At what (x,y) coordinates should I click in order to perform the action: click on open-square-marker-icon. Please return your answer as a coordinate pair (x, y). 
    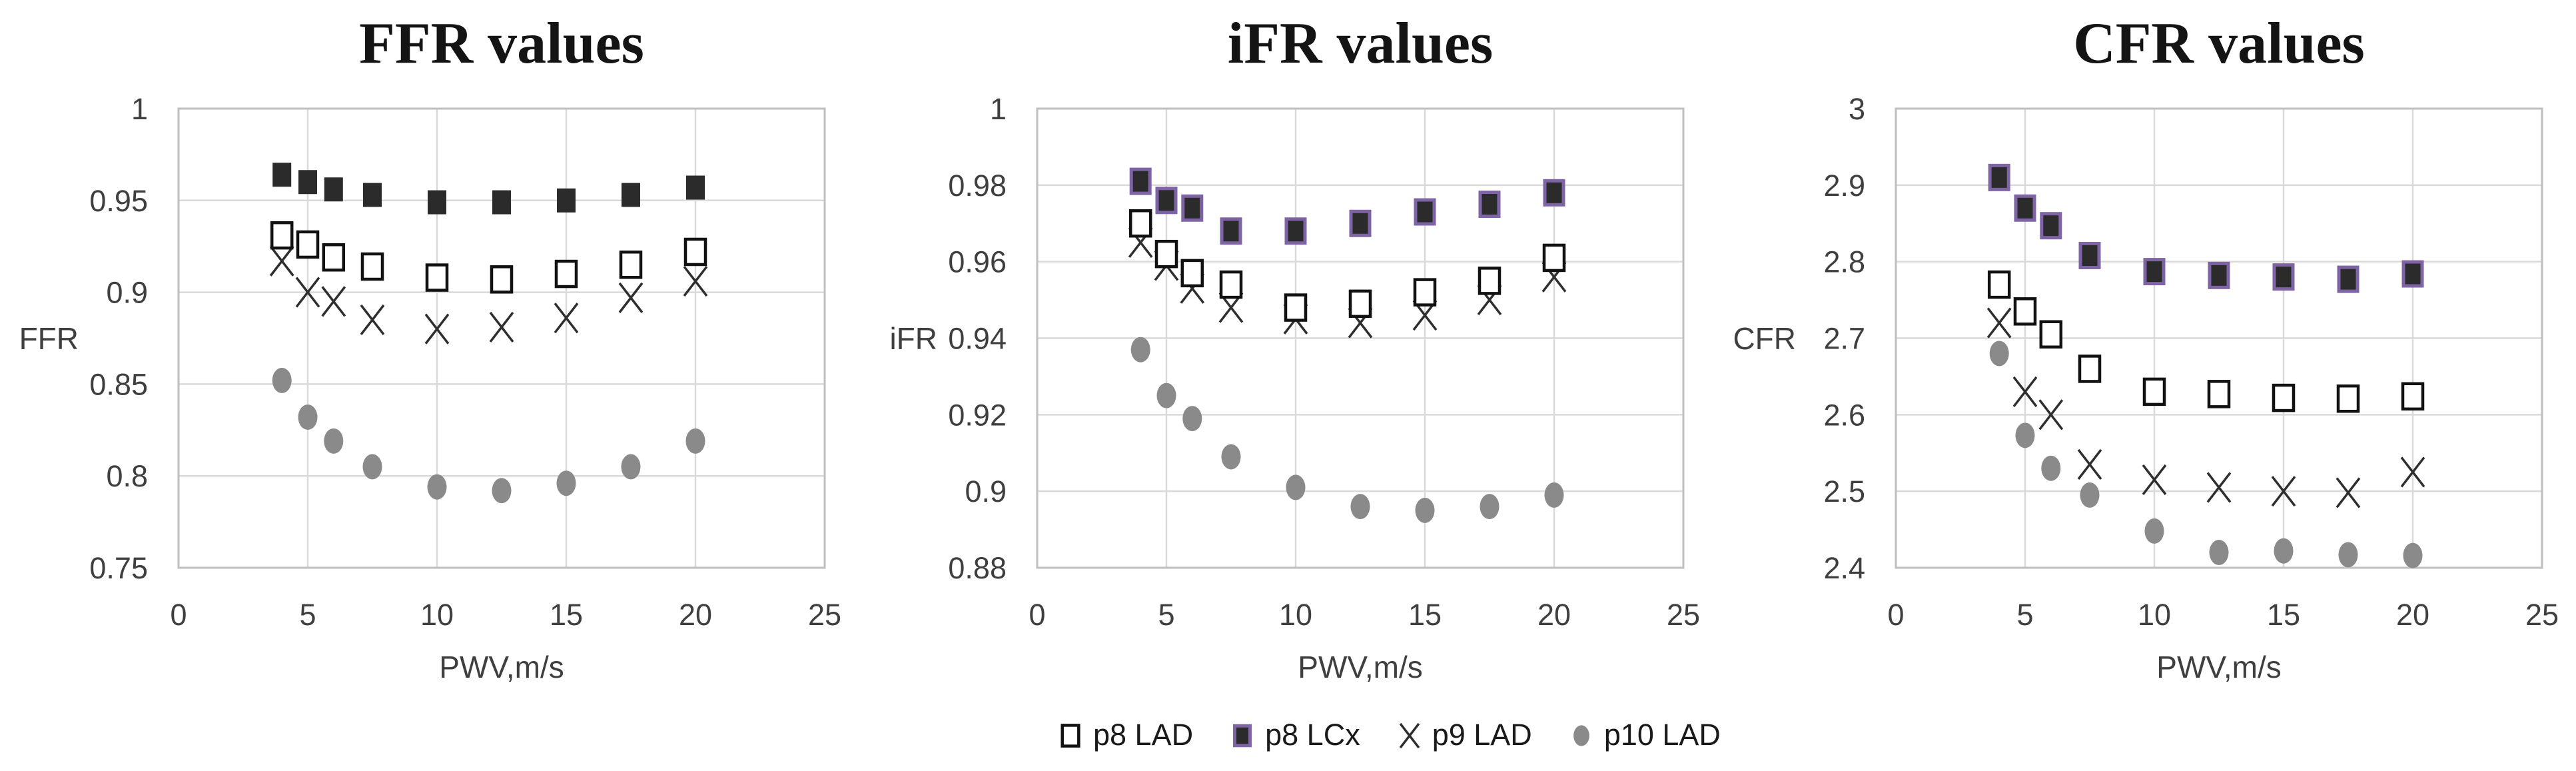
    Looking at the image, I should click on (1071, 736).